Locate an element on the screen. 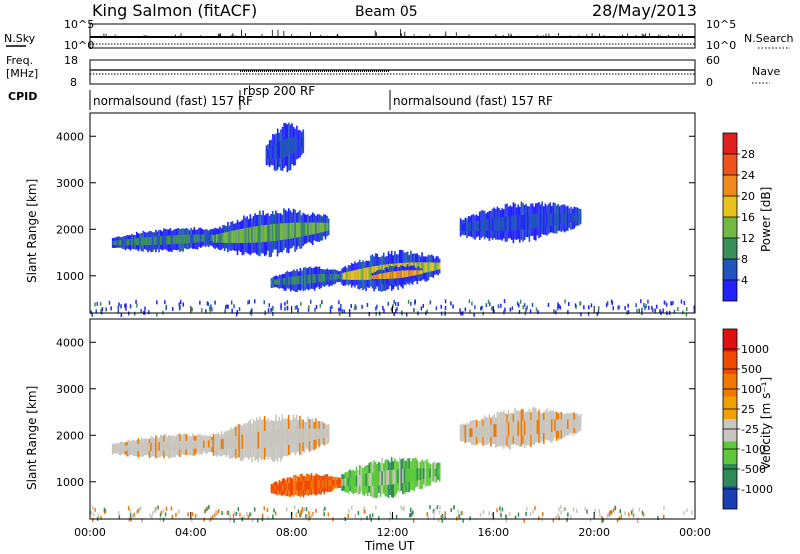  nsky-label: N.Sky is located at coordinates (20, 38).